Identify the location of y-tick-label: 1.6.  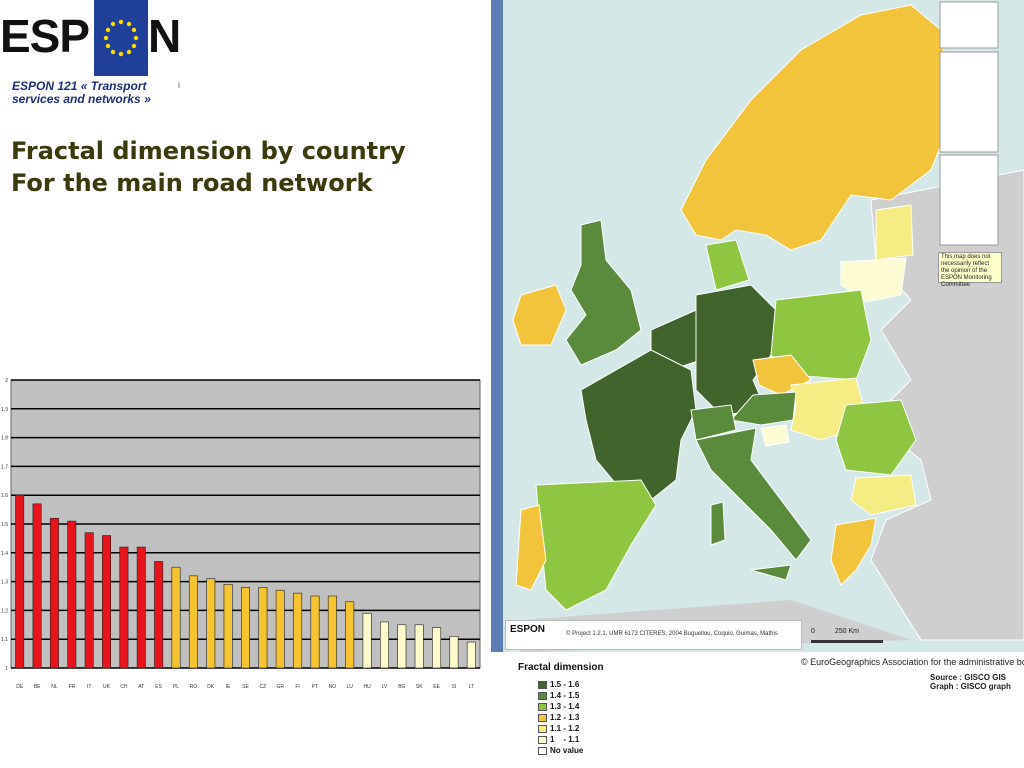
(4, 496).